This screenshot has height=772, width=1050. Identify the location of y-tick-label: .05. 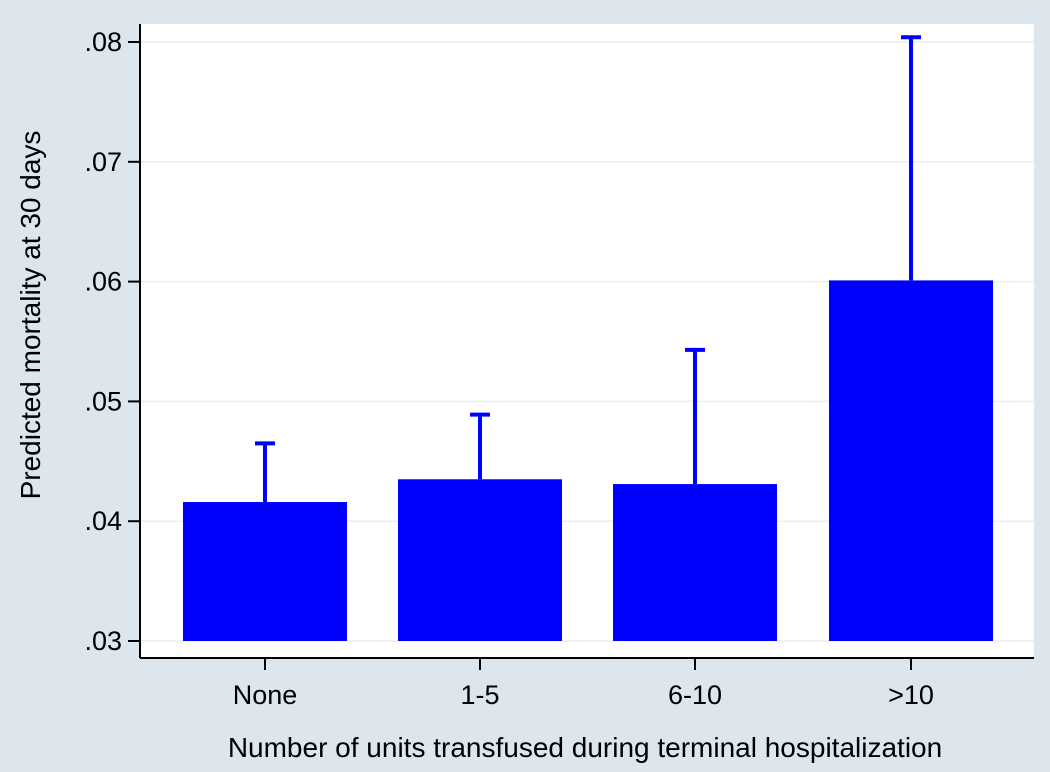
(103, 401).